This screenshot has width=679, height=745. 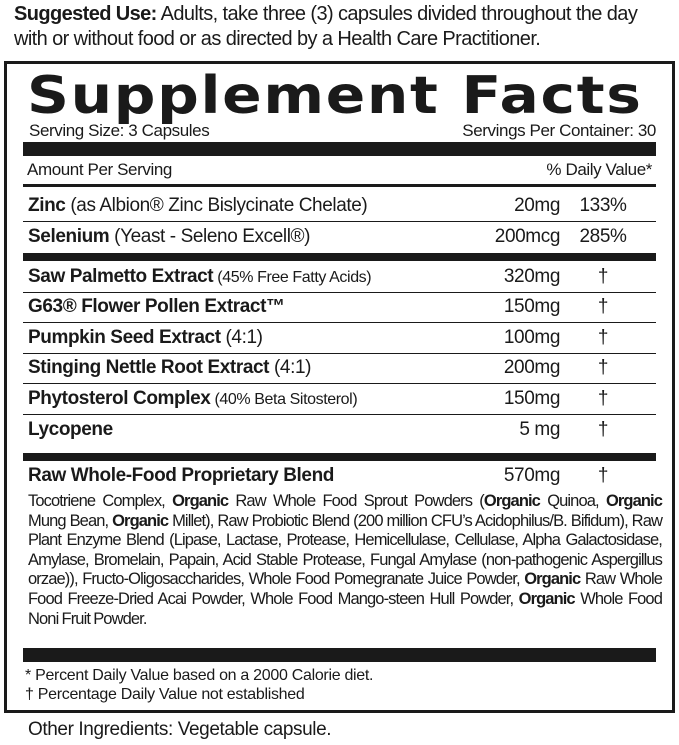 I want to click on servings-per-container: Servings Per Container: 30, so click(x=559, y=130).